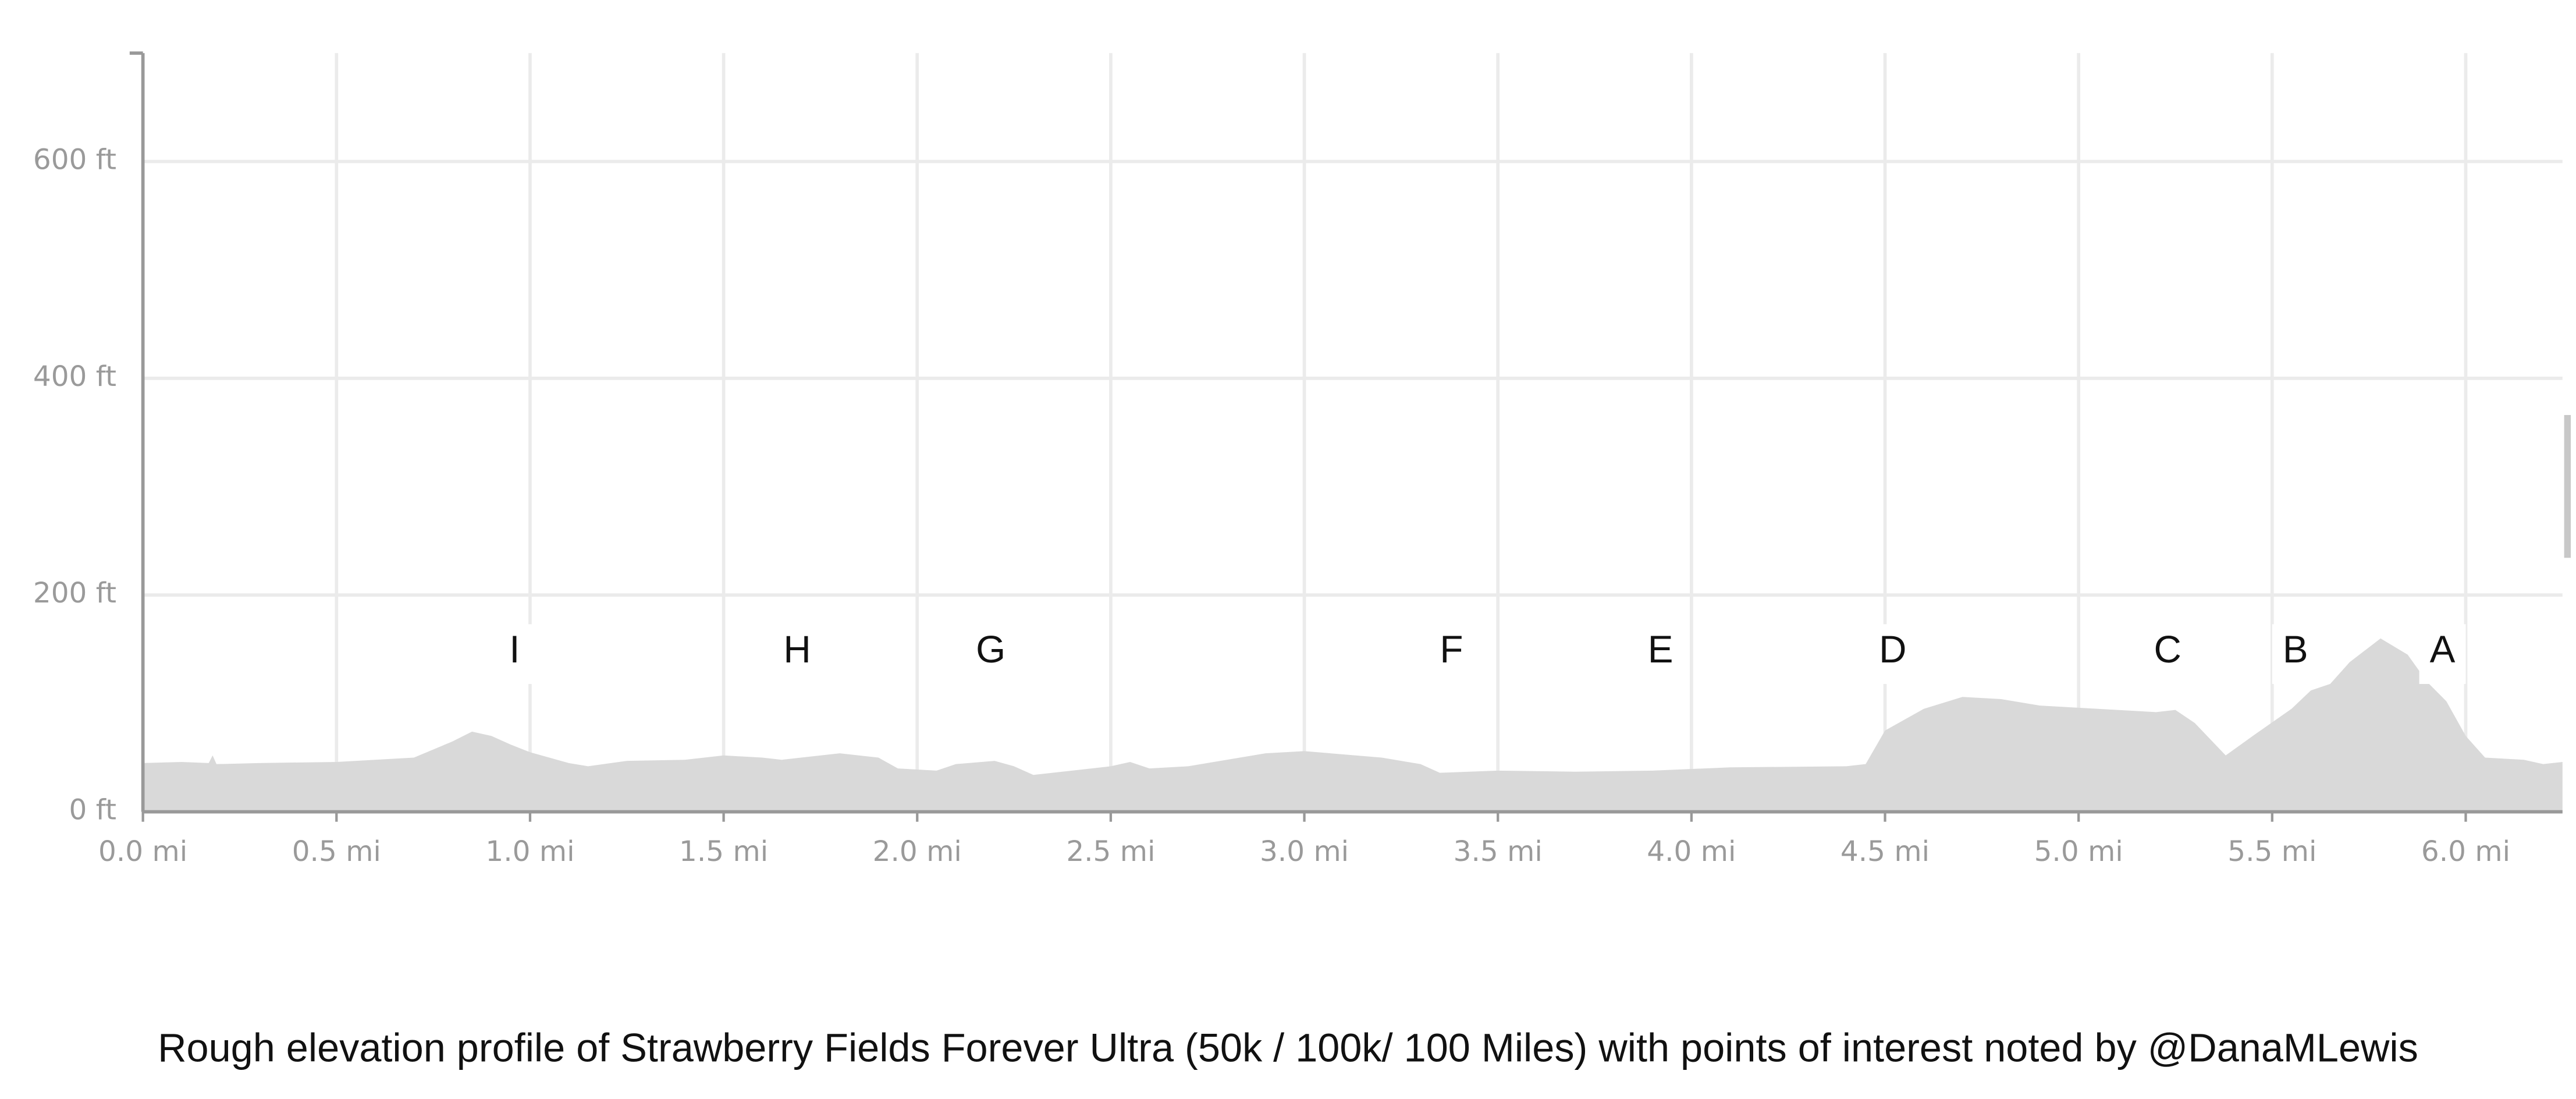 Image resolution: width=2576 pixels, height=1099 pixels. I want to click on x-tick-label: 4.0 mi, so click(1691, 851).